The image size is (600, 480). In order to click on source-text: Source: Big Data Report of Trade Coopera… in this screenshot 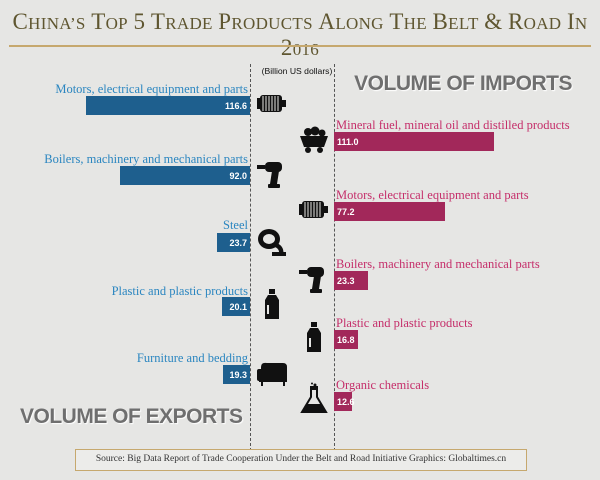, I will do `click(301, 459)`.